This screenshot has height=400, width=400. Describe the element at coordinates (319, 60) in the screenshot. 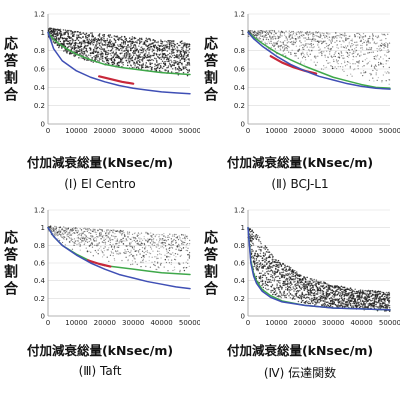

I see `chart-2-green-line` at that location.